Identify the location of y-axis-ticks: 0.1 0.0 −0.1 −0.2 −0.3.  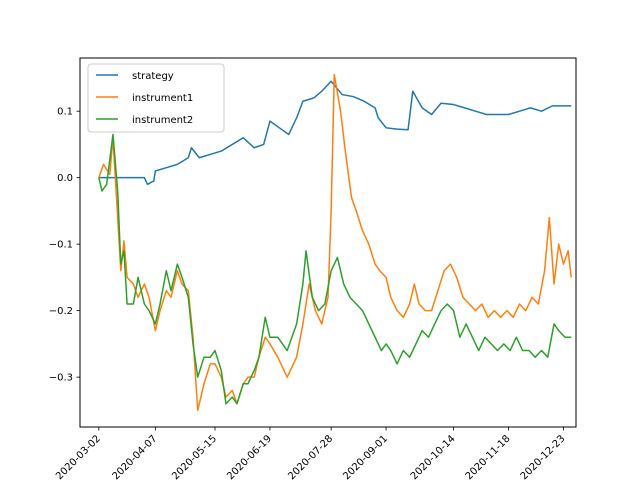
(64, 245).